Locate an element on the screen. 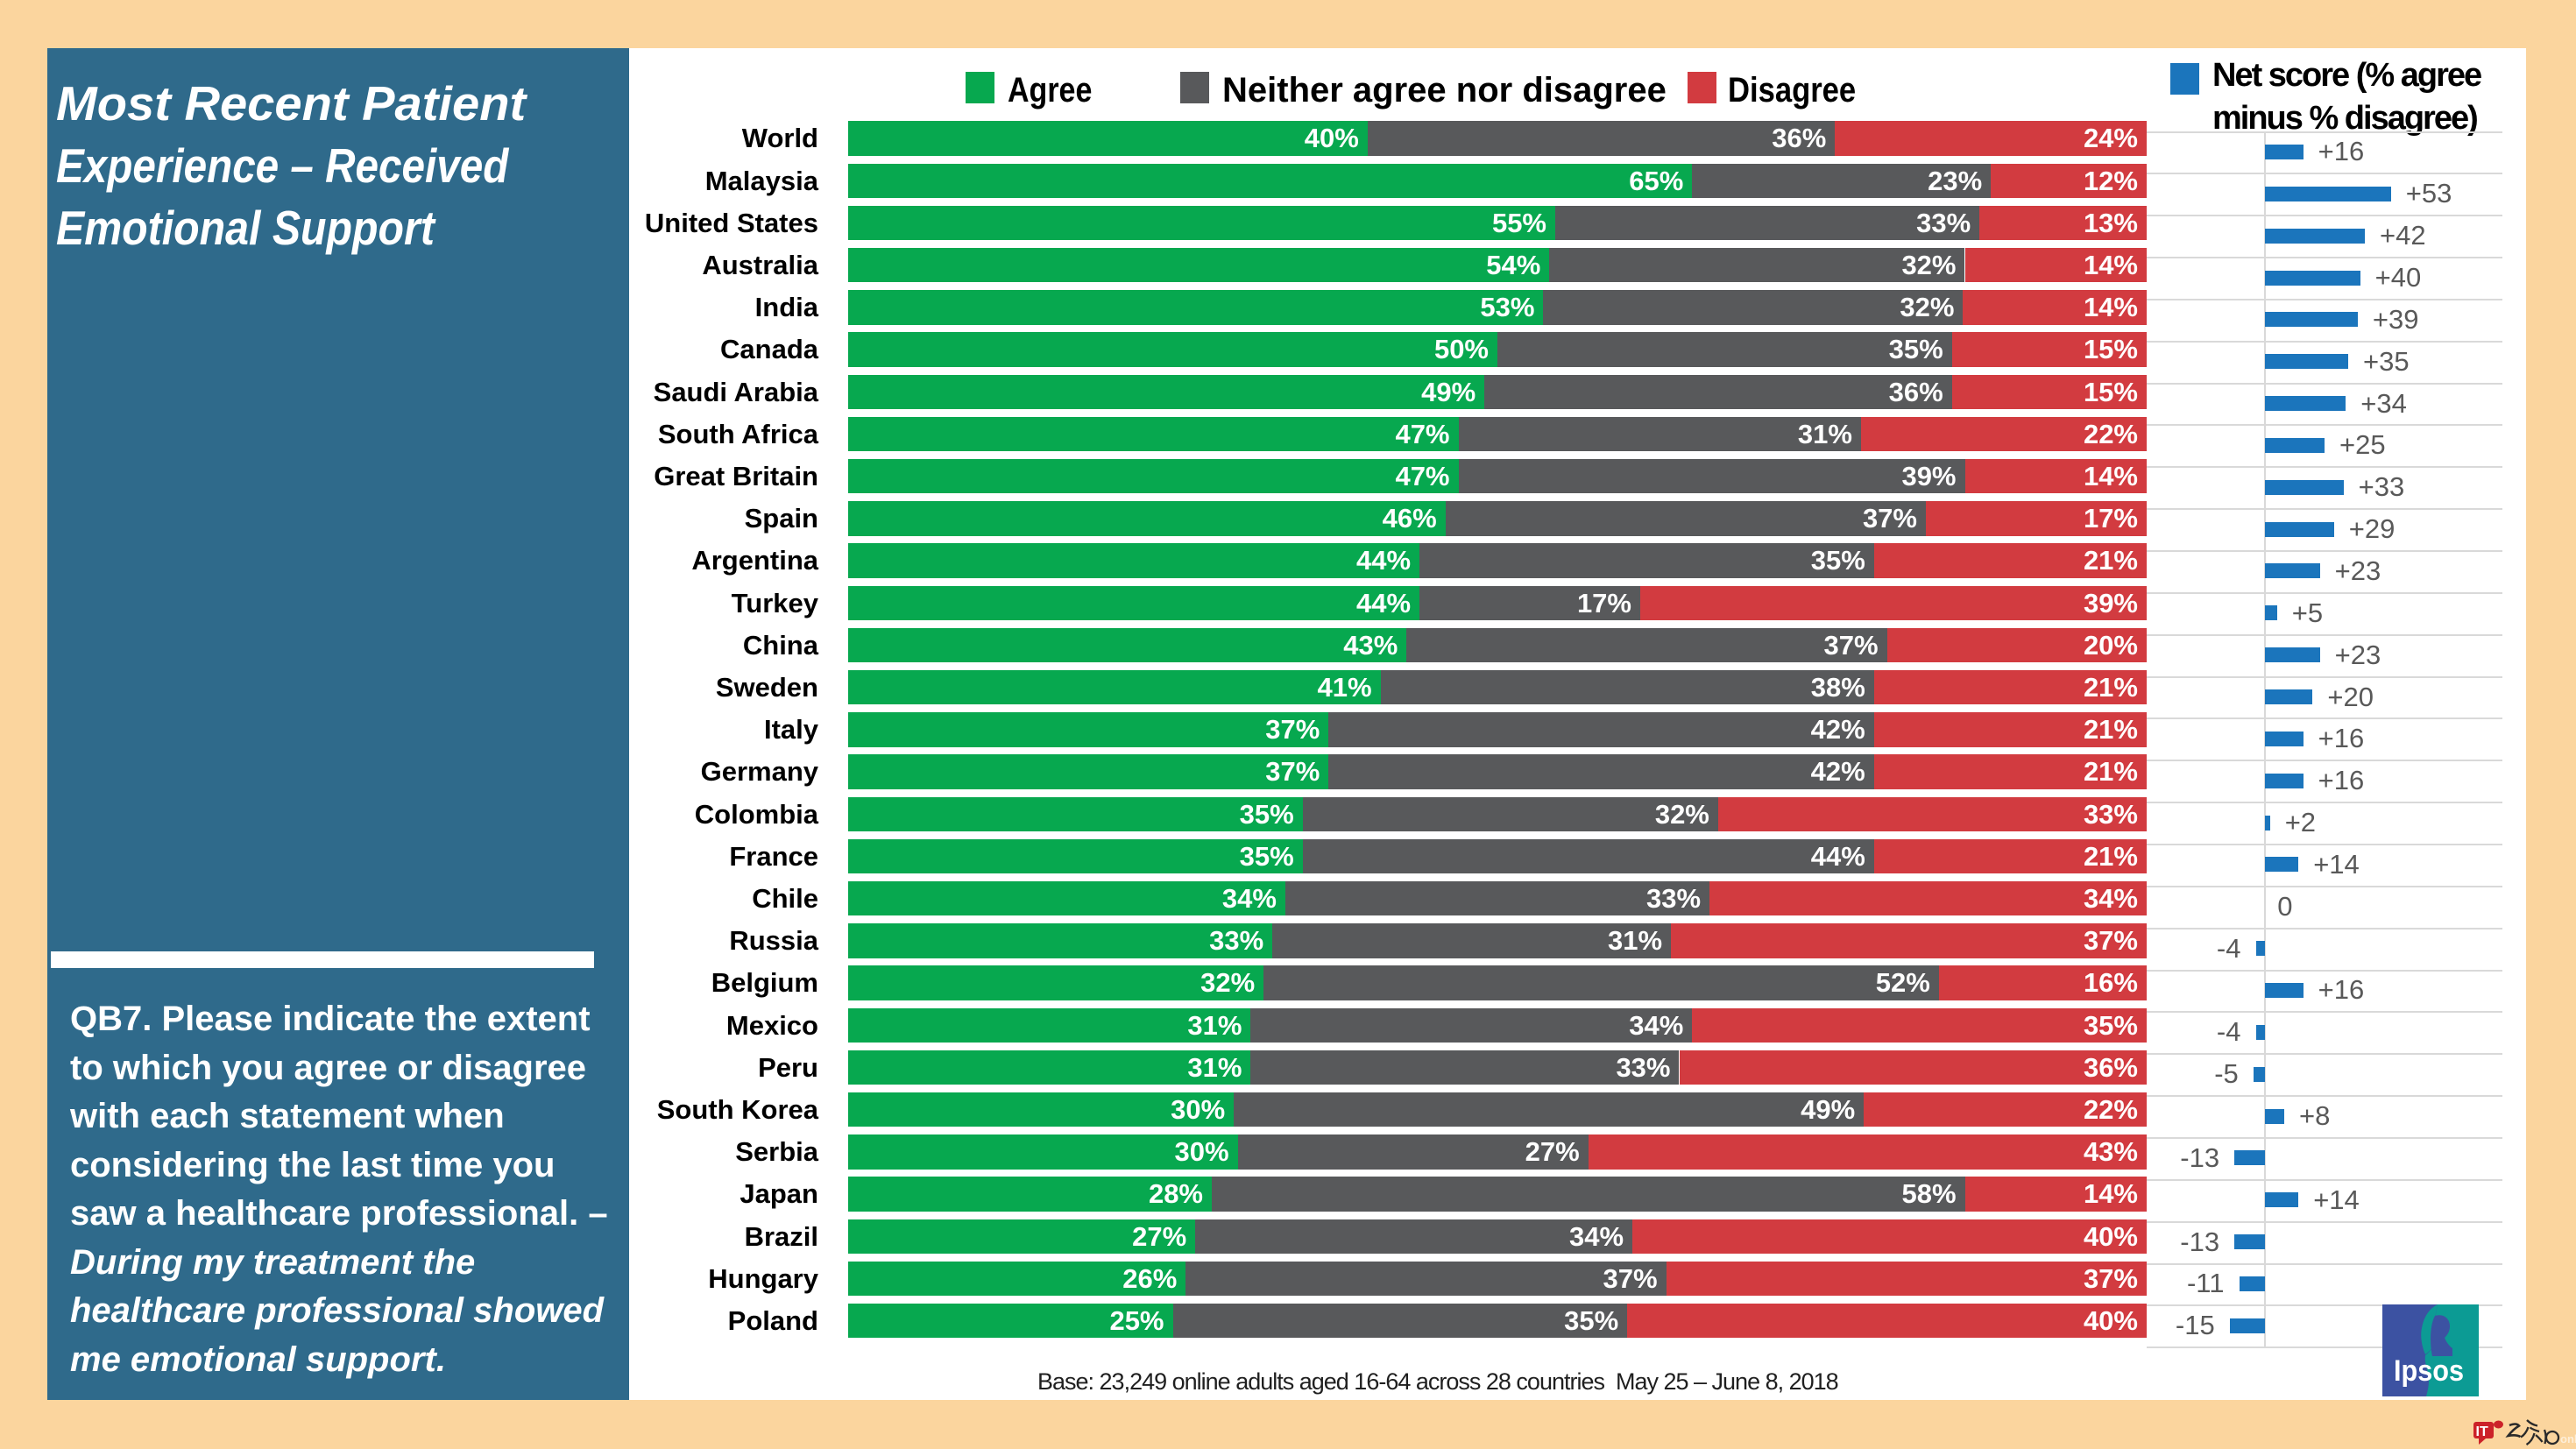  svg-text: onl is located at coordinates (2568, 1438).